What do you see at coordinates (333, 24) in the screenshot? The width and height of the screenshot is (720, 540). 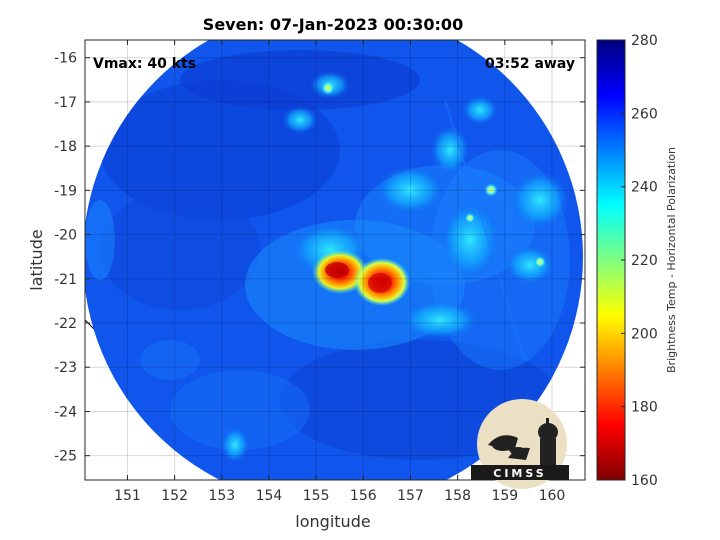 I see `chart-title: Seven: 07-Jan-2023 00:30:00` at bounding box center [333, 24].